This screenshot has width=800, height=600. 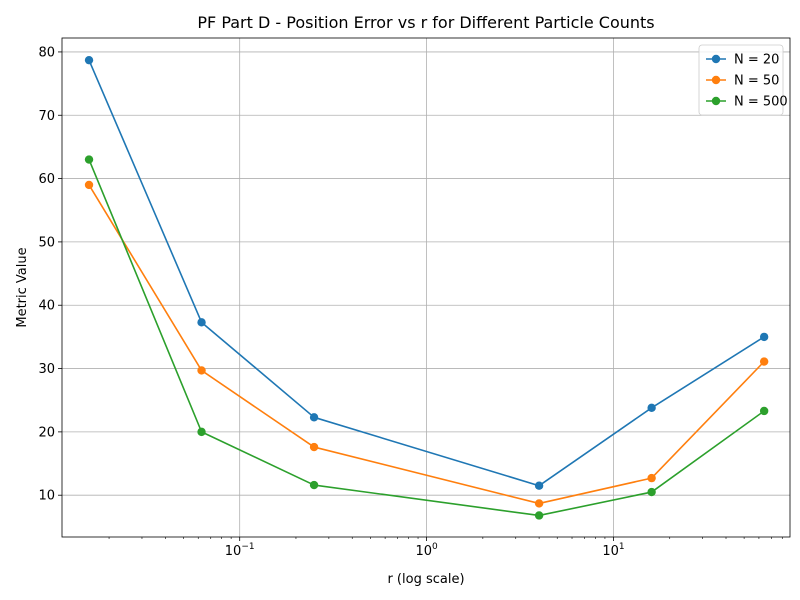 I want to click on legend-item: N = 500, so click(x=747, y=102).